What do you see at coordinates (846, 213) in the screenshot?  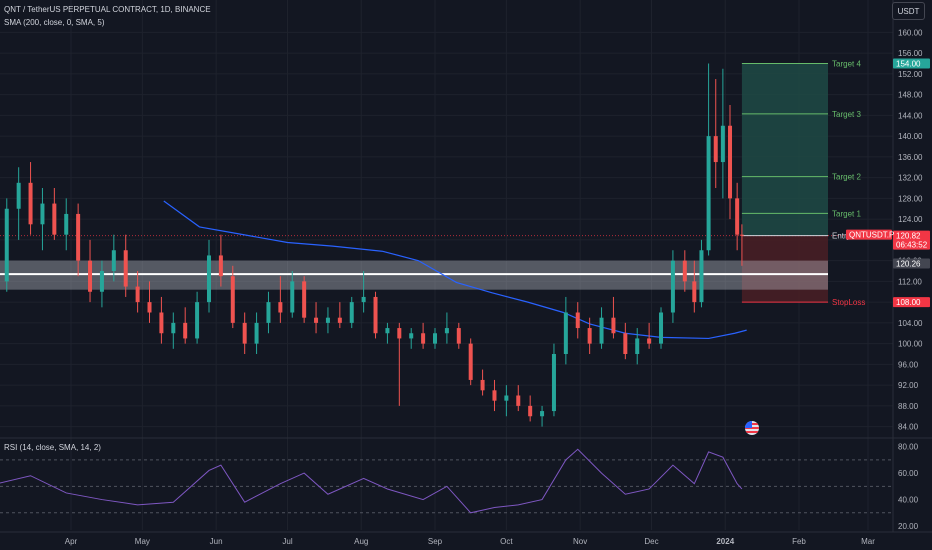 I see `level-label: Target 1` at bounding box center [846, 213].